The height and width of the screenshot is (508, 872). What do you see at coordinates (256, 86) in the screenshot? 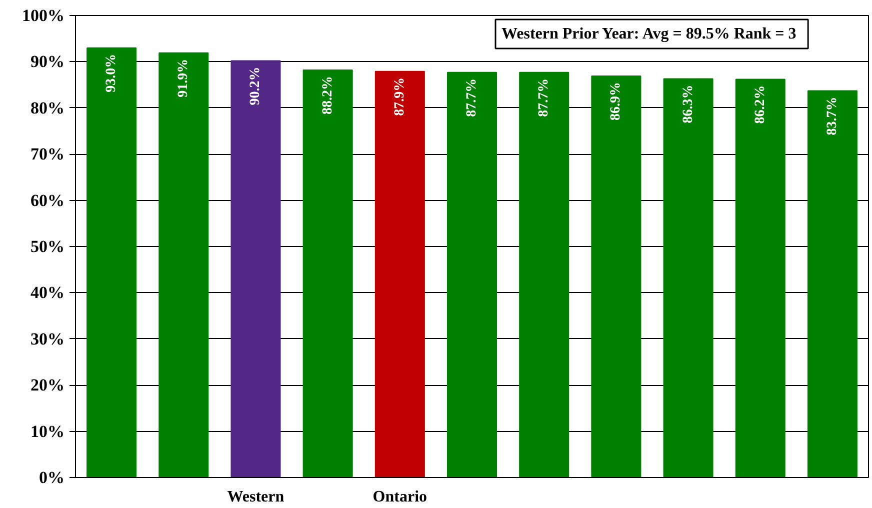
I see `data-label: 90.2%` at bounding box center [256, 86].